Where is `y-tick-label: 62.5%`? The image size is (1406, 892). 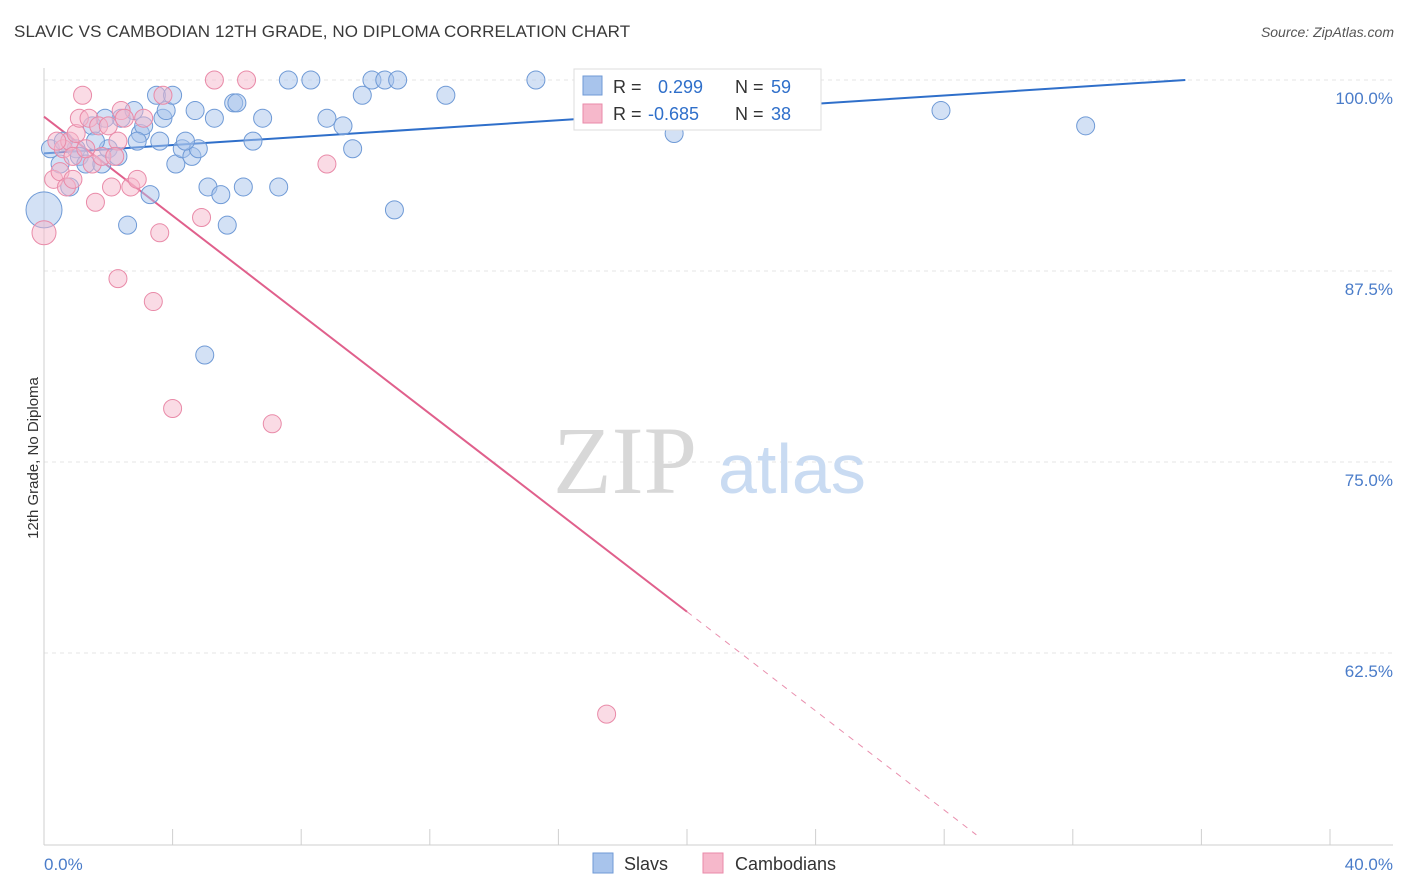 y-tick-label: 62.5% is located at coordinates (1369, 671).